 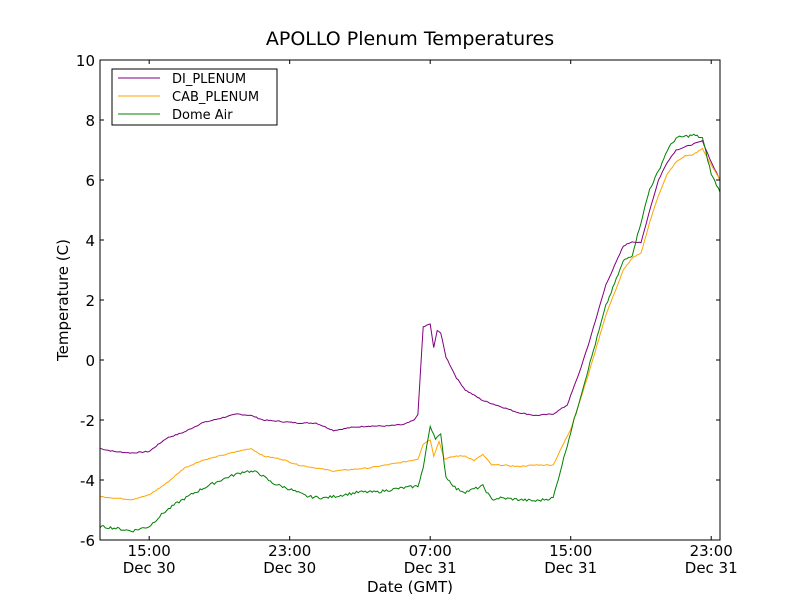 What do you see at coordinates (90, 121) in the screenshot?
I see `y-tick-label: 8` at bounding box center [90, 121].